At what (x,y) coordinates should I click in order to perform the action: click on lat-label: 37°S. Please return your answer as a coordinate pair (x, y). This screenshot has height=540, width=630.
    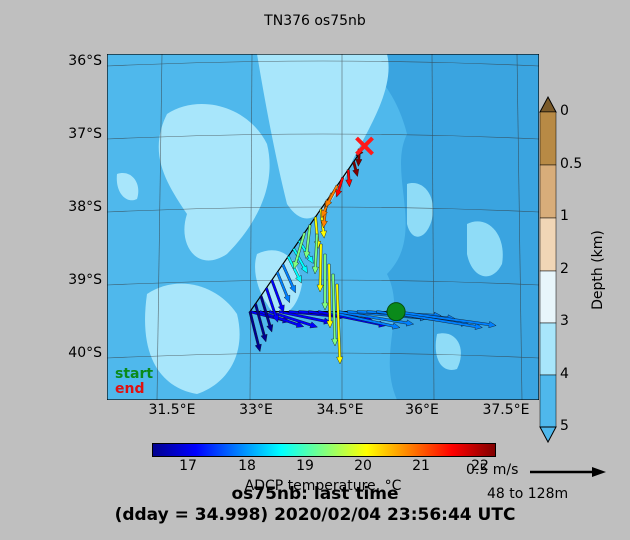
    Looking at the image, I should click on (85, 134).